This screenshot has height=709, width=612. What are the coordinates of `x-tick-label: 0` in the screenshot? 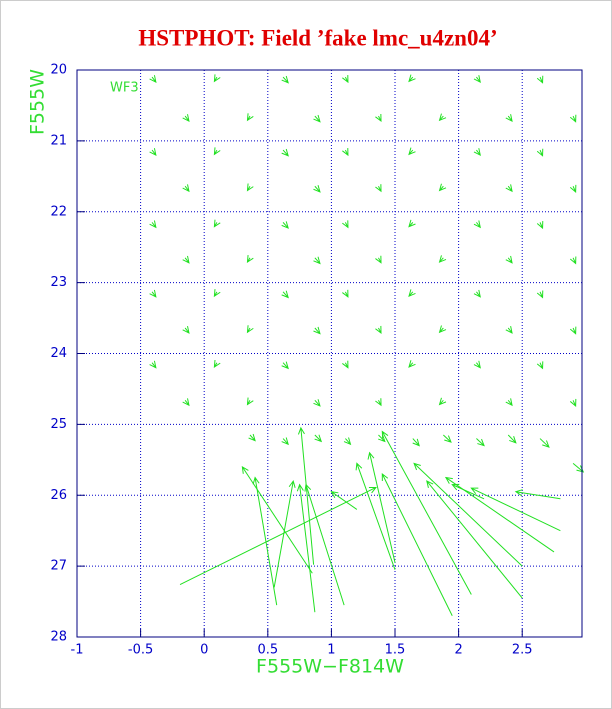 It's located at (204, 650).